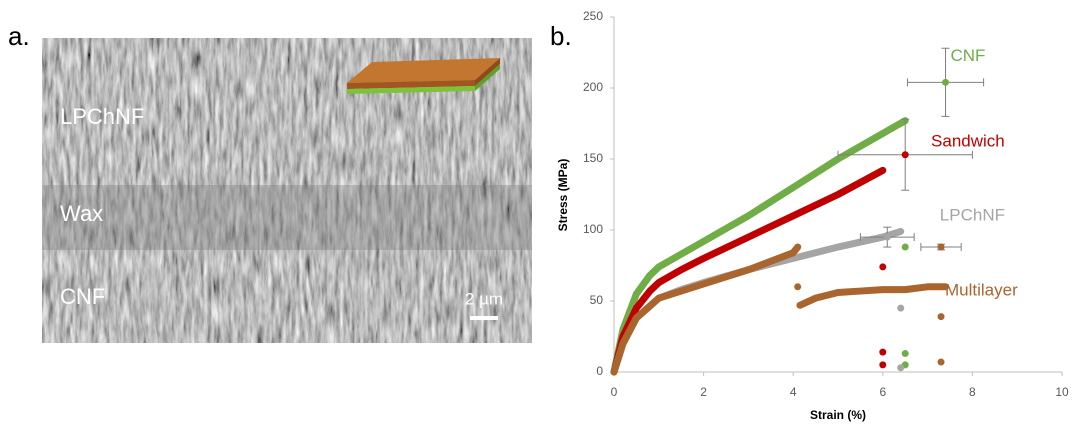 The width and height of the screenshot is (1079, 429). I want to click on y-tick-label: 150, so click(593, 158).